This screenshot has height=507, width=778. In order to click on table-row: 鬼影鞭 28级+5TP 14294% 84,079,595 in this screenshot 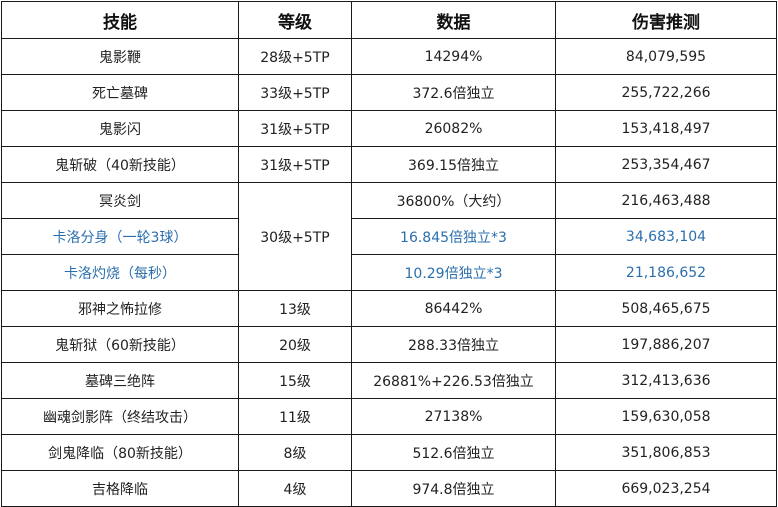, I will do `click(389, 56)`.